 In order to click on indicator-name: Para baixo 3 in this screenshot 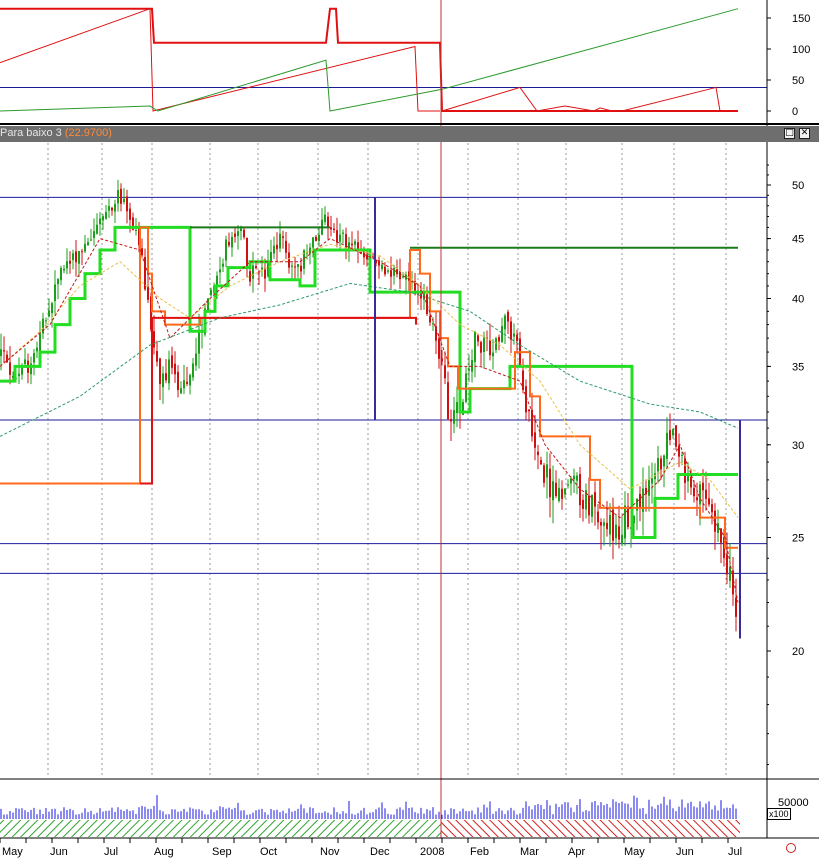, I will do `click(31, 133)`.